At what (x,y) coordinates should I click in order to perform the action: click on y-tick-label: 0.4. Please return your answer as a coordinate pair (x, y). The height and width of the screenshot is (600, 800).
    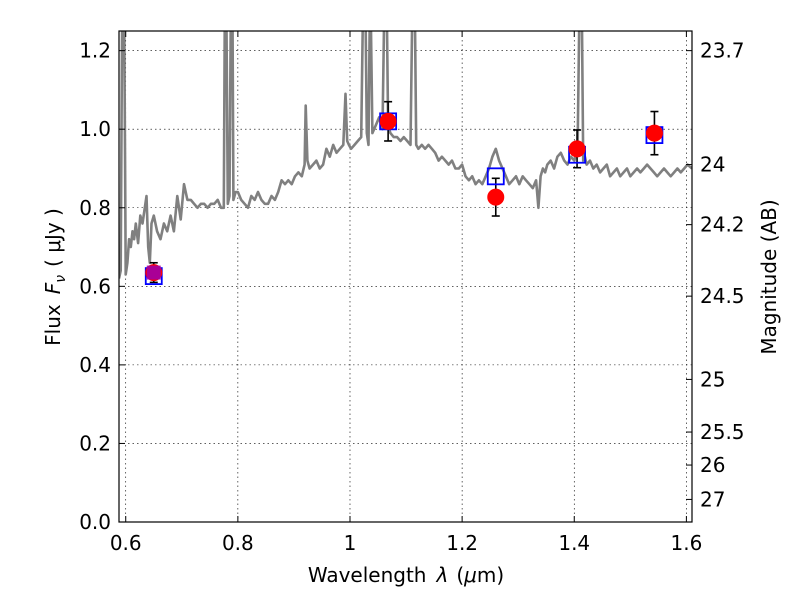
    Looking at the image, I should click on (95, 365).